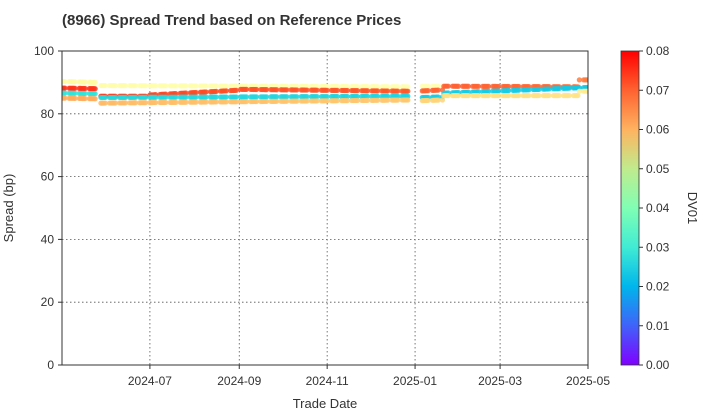  What do you see at coordinates (658, 51) in the screenshot?
I see `colorbar-tick-label: 0.08` at bounding box center [658, 51].